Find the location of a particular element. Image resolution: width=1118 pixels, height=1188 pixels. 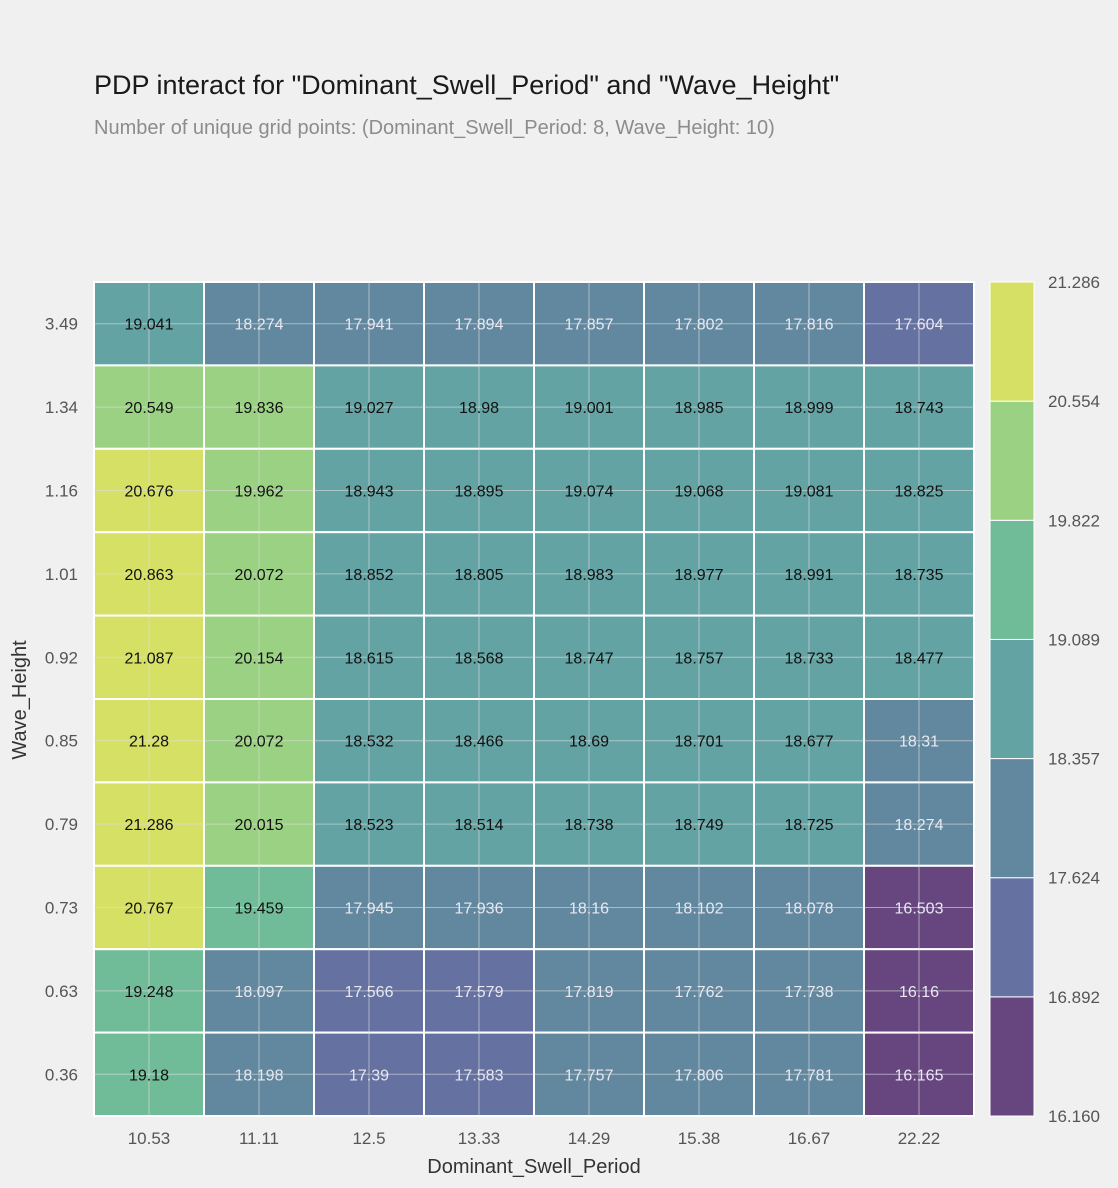

colorbar-tick-label: 19.822 is located at coordinates (1074, 520).